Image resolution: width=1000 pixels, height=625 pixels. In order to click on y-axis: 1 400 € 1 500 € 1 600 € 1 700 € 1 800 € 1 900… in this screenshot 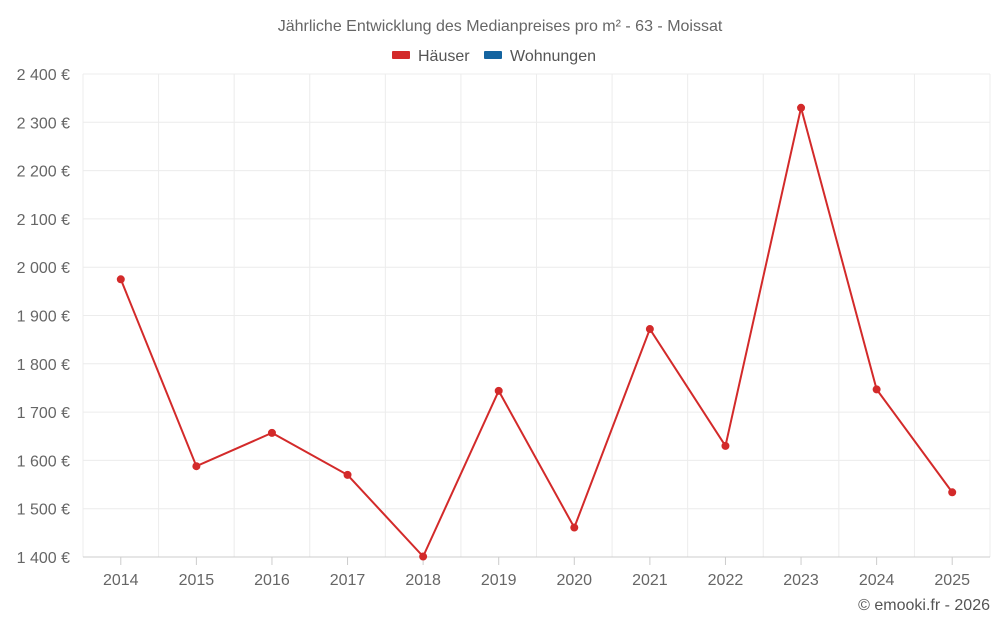, I will do `click(43, 317)`.